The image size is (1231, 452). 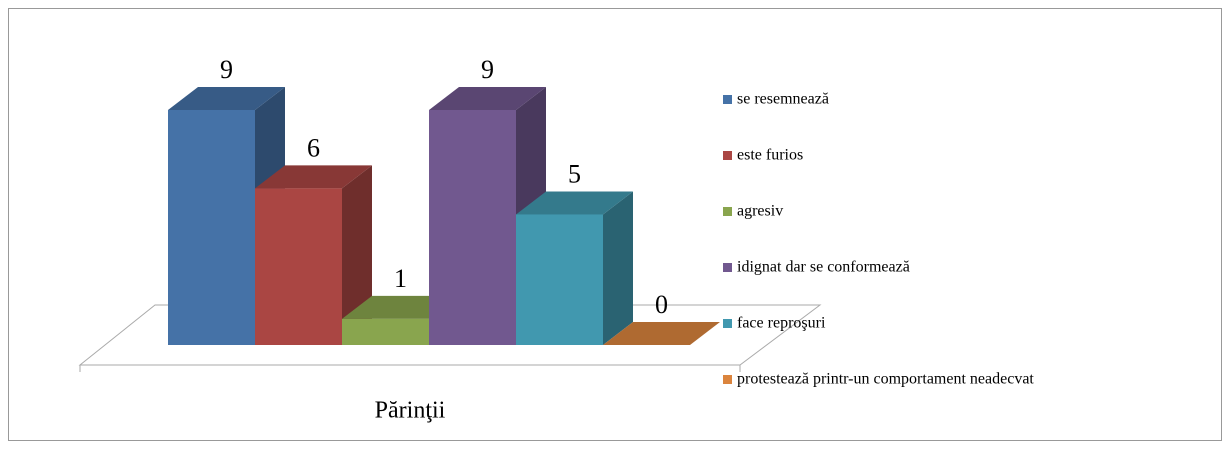 What do you see at coordinates (760, 211) in the screenshot?
I see `legend-label: agresiv` at bounding box center [760, 211].